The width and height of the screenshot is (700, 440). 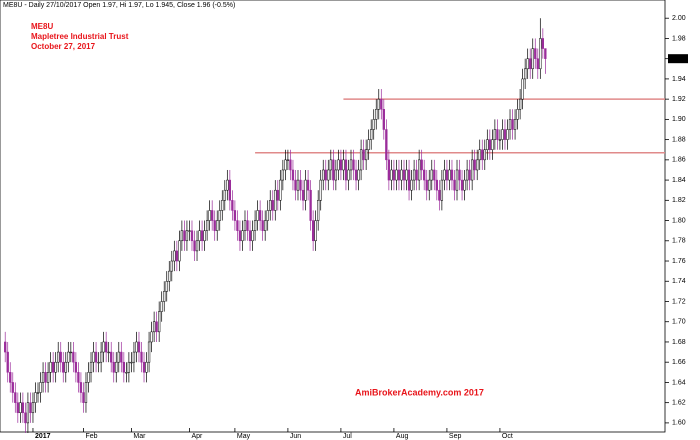 What do you see at coordinates (679, 382) in the screenshot?
I see `y-tick-label: 1.64` at bounding box center [679, 382].